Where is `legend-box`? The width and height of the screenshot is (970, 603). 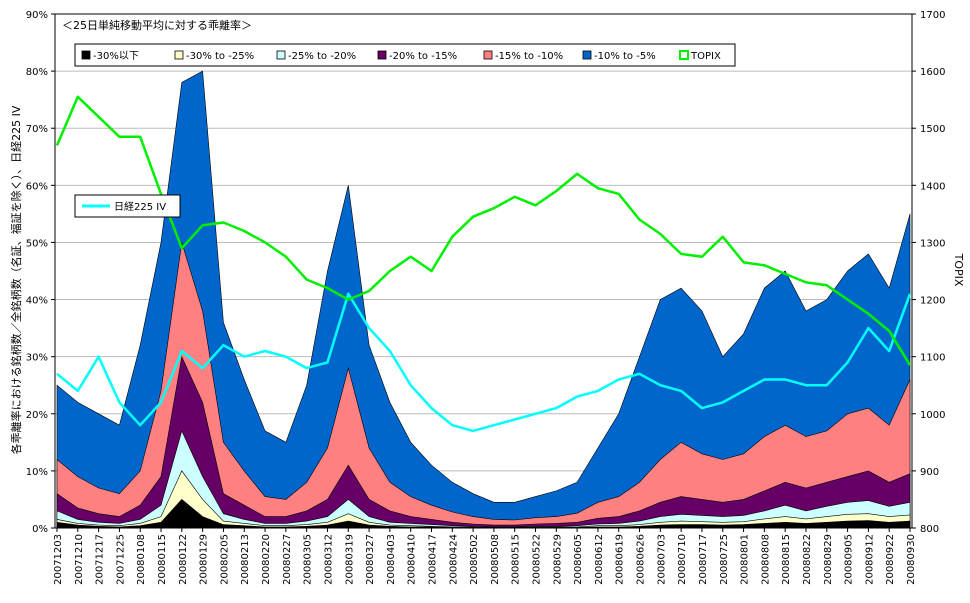 legend-box is located at coordinates (405, 55).